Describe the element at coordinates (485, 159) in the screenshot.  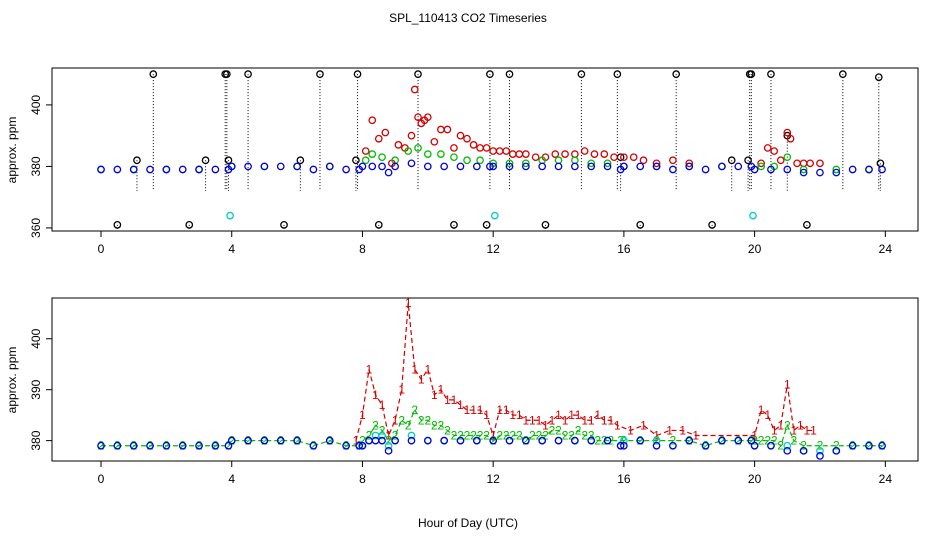
I see `top-series-green` at that location.